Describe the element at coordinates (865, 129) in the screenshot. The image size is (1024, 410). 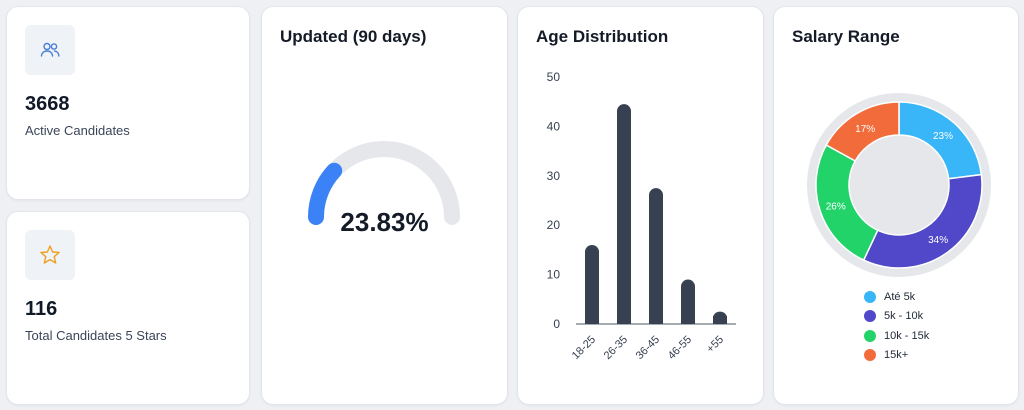
I see `donut-slice-label: 17%` at that location.